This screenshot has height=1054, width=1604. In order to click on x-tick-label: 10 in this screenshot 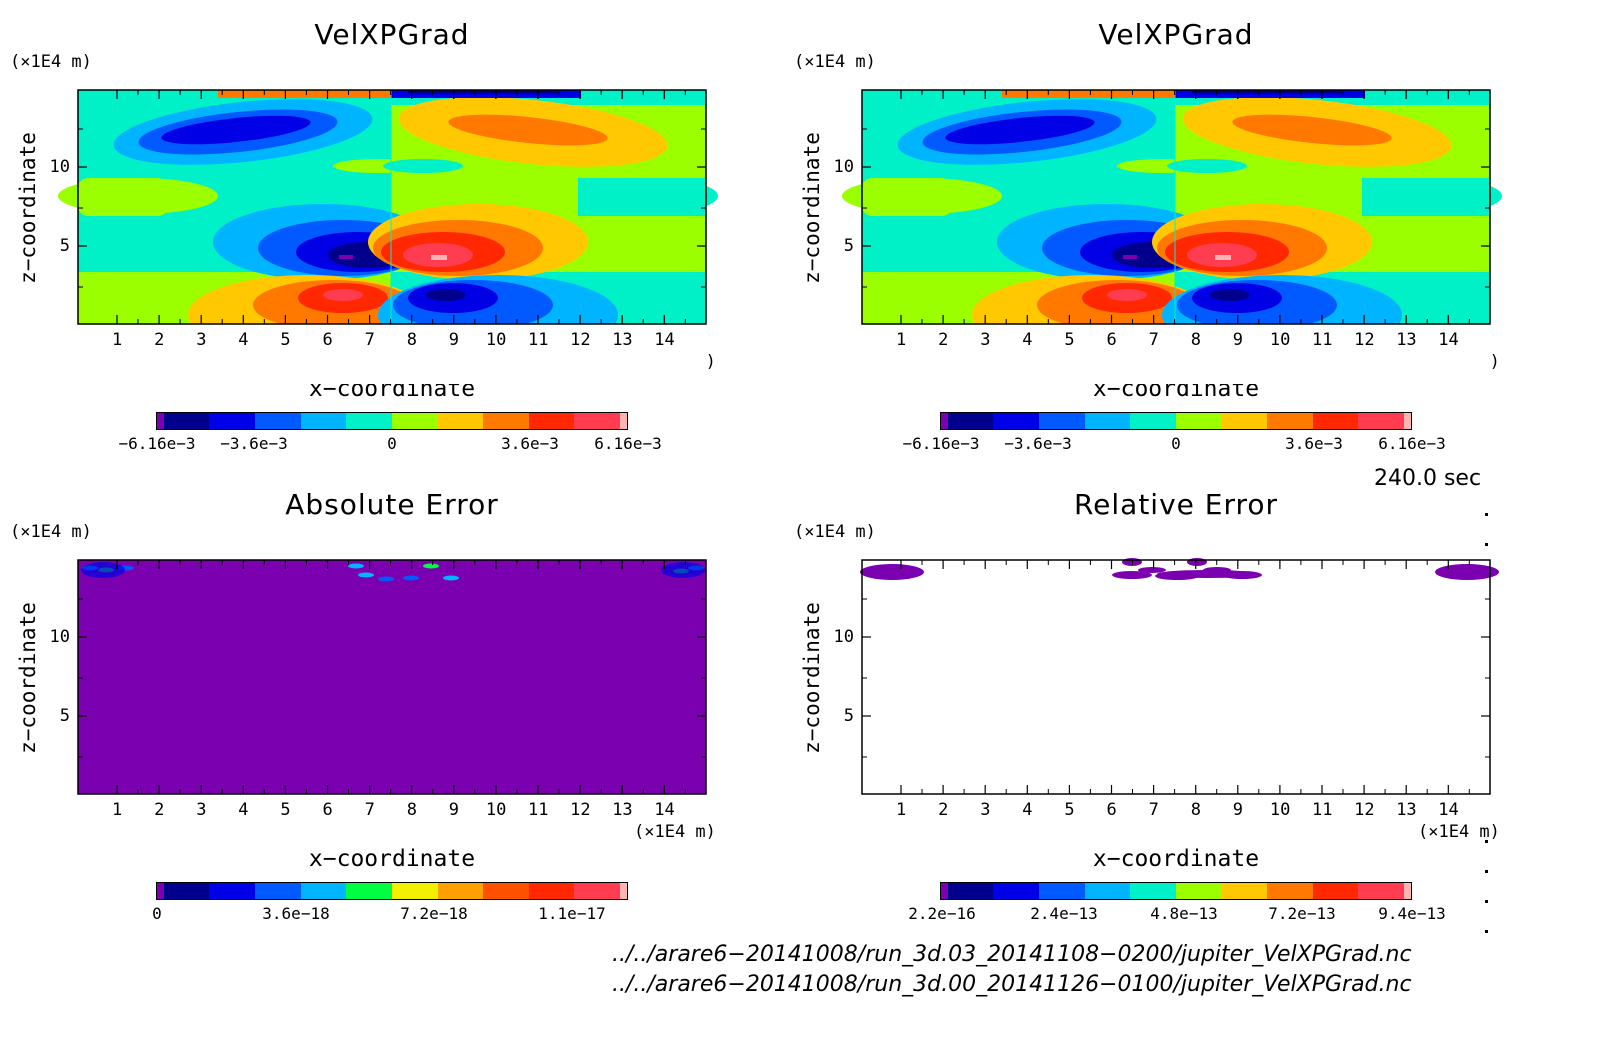, I will do `click(496, 340)`.